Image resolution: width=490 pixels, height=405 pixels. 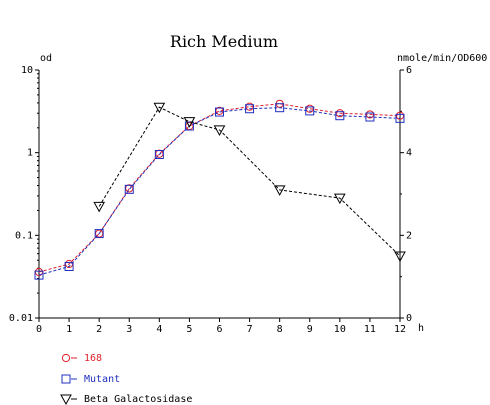 What do you see at coordinates (93, 358) in the screenshot?
I see `legend-label: 168` at bounding box center [93, 358].